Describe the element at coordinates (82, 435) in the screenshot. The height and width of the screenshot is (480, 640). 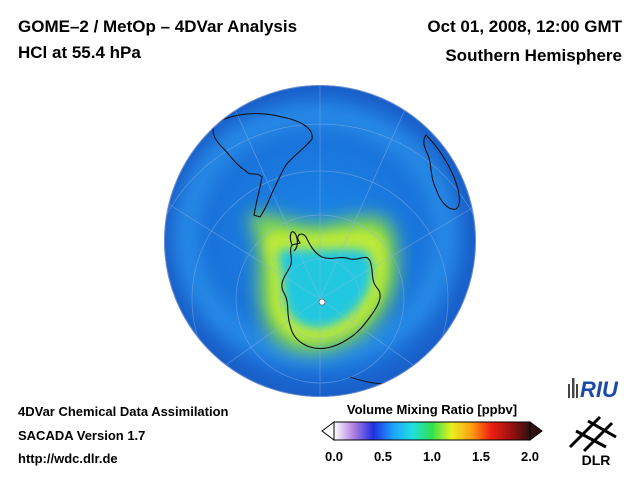
I see `footer-version: SACADA Version 1.7` at that location.